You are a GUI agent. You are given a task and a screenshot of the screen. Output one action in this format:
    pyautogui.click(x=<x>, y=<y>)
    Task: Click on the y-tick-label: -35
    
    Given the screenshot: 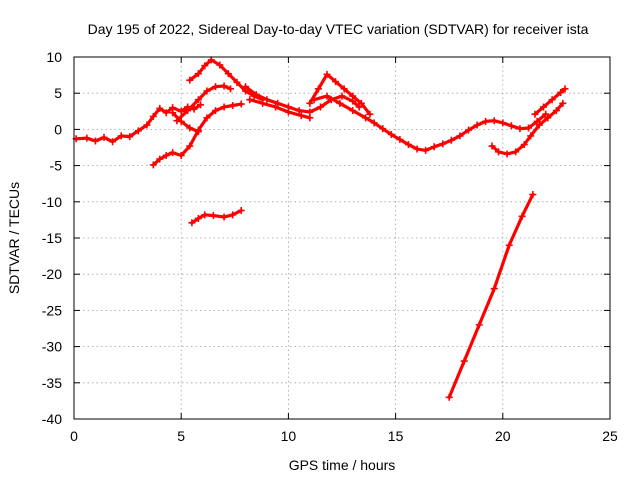 What is the action you would take?
    pyautogui.click(x=52, y=383)
    